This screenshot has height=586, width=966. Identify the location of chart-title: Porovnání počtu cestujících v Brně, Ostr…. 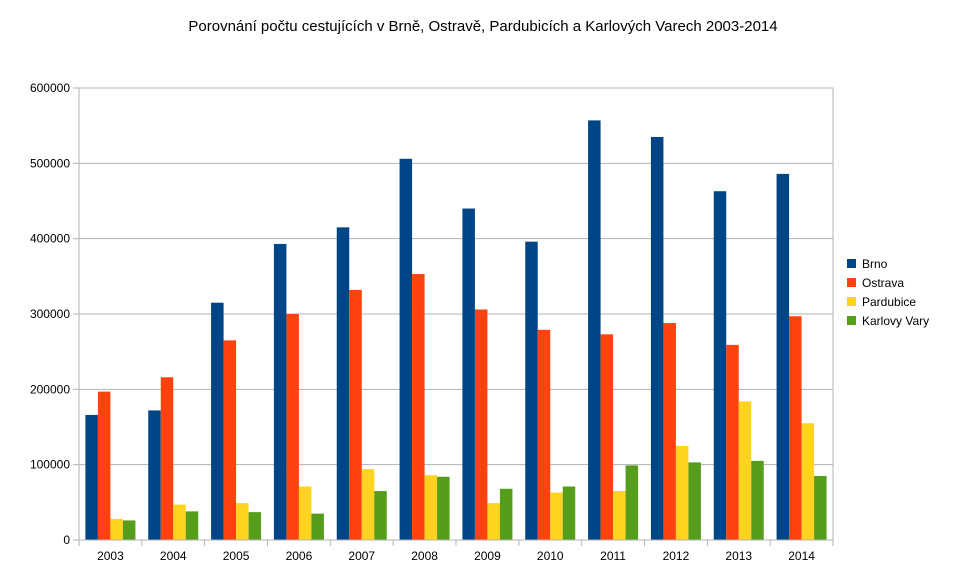
(483, 26).